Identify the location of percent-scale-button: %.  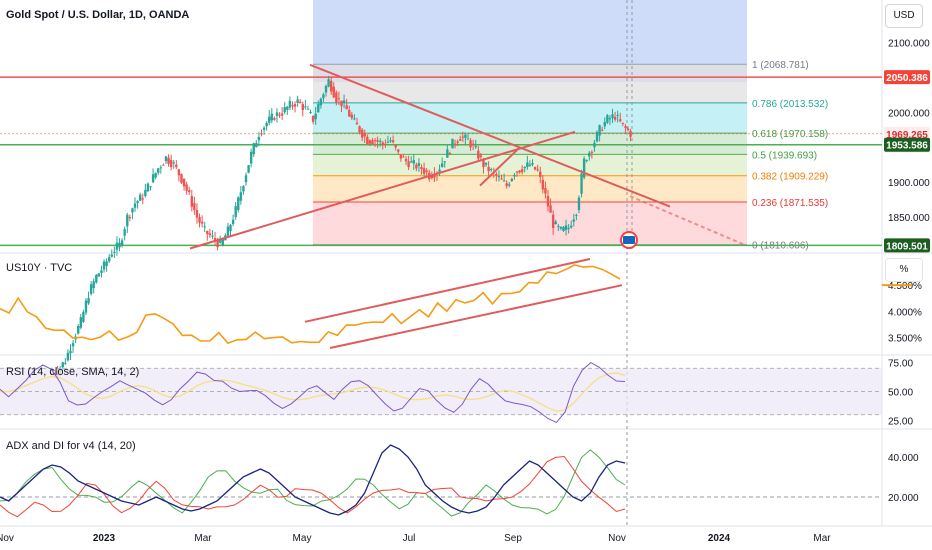
(904, 270).